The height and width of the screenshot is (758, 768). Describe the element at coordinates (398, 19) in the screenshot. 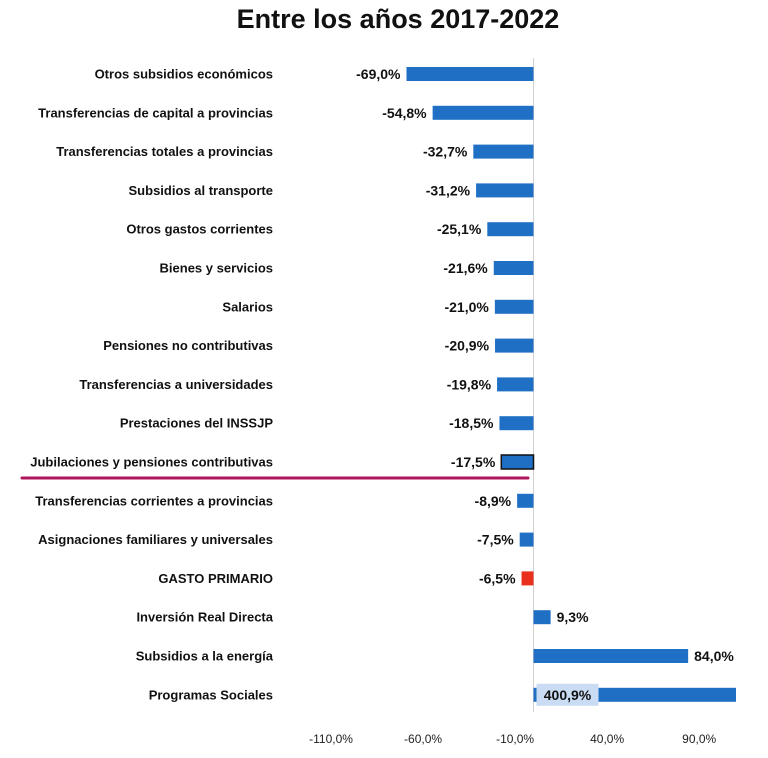

I see `chart-title: Entre los años 2017-2022` at that location.